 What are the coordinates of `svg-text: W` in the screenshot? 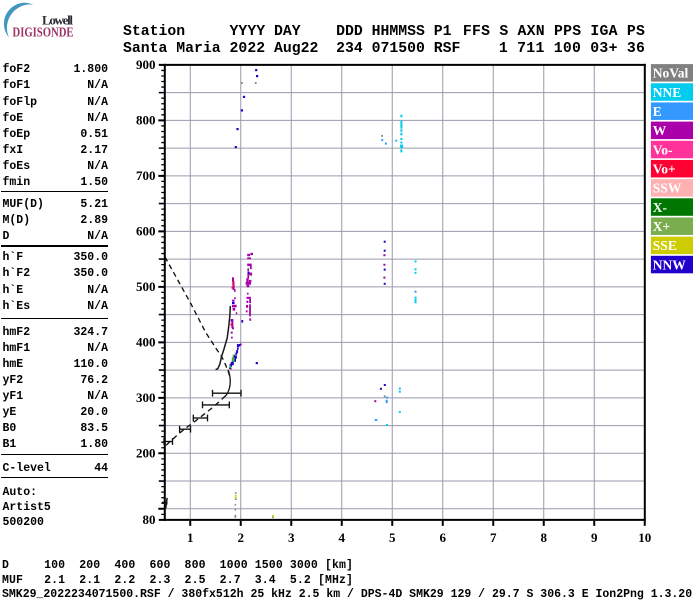 It's located at (660, 130).